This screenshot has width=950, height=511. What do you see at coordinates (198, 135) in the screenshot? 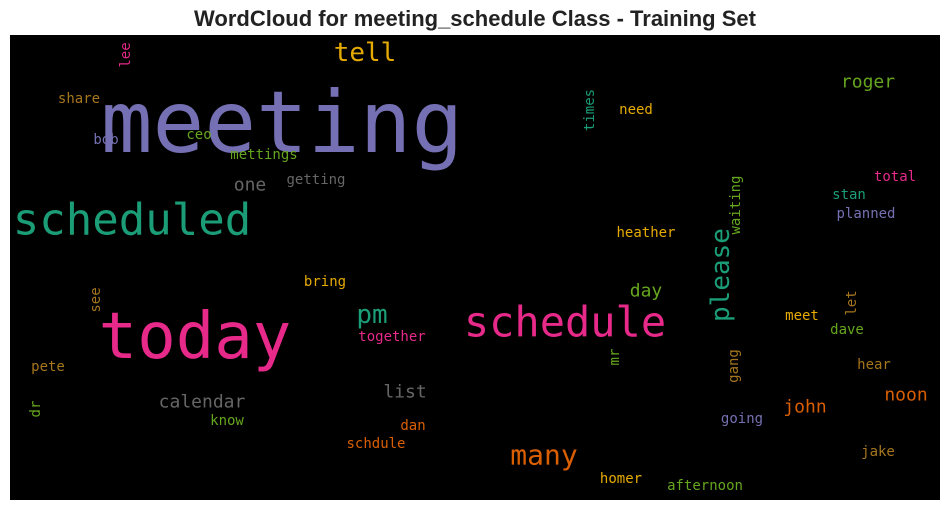
I see `word-ceo: ceo` at bounding box center [198, 135].